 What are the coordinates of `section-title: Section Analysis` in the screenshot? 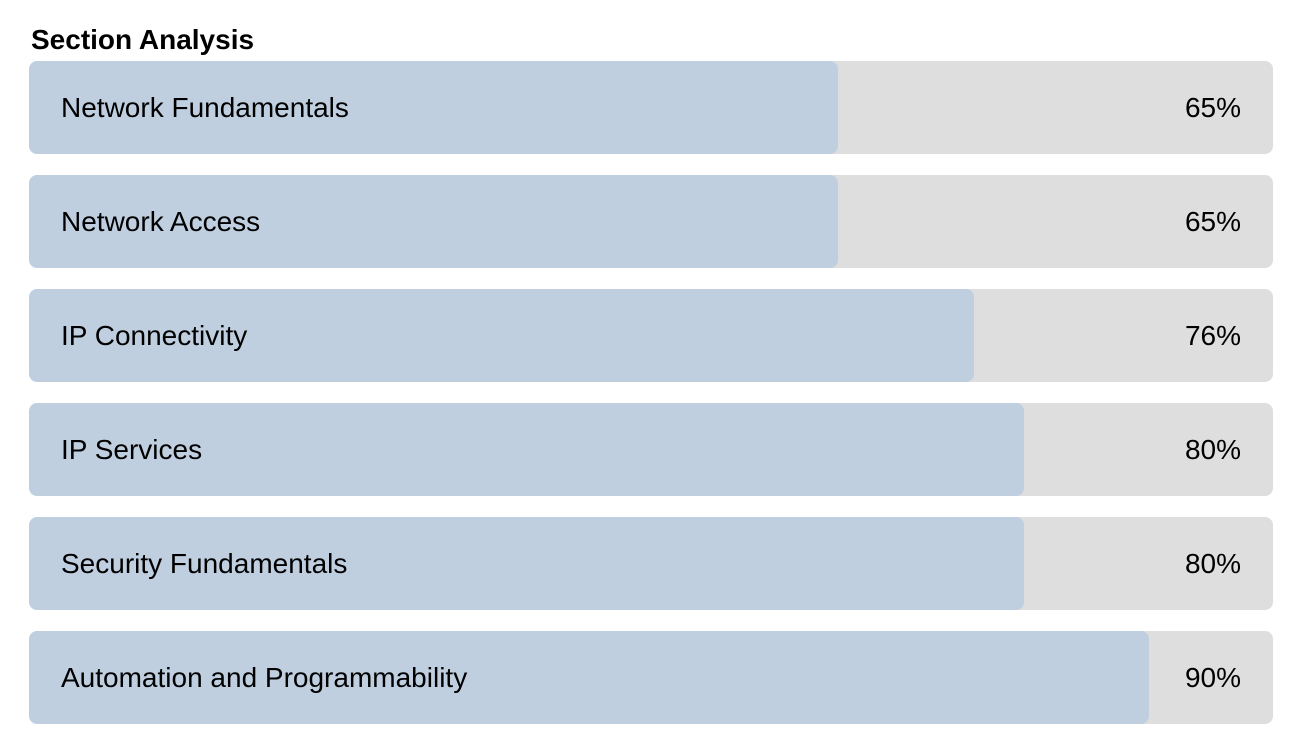 It's located at (143, 39).